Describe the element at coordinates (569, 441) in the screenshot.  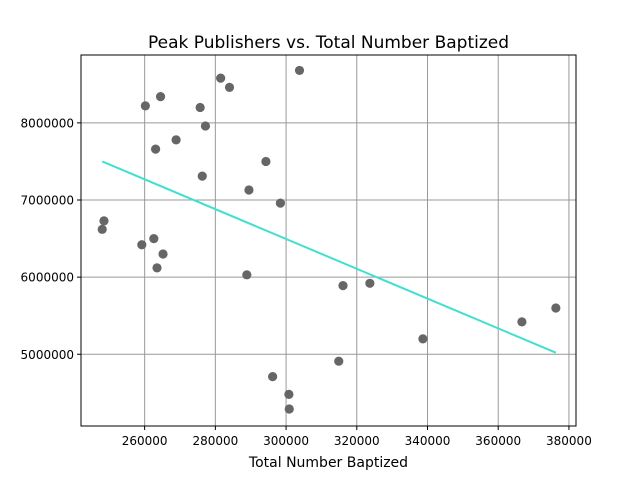
I see `x-tick-label: 380000` at that location.